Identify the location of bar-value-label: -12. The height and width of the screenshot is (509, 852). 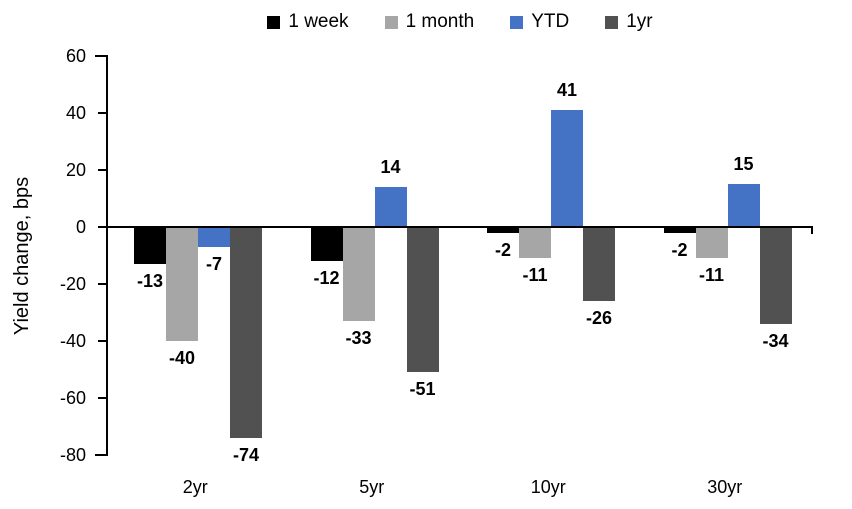
(326, 278).